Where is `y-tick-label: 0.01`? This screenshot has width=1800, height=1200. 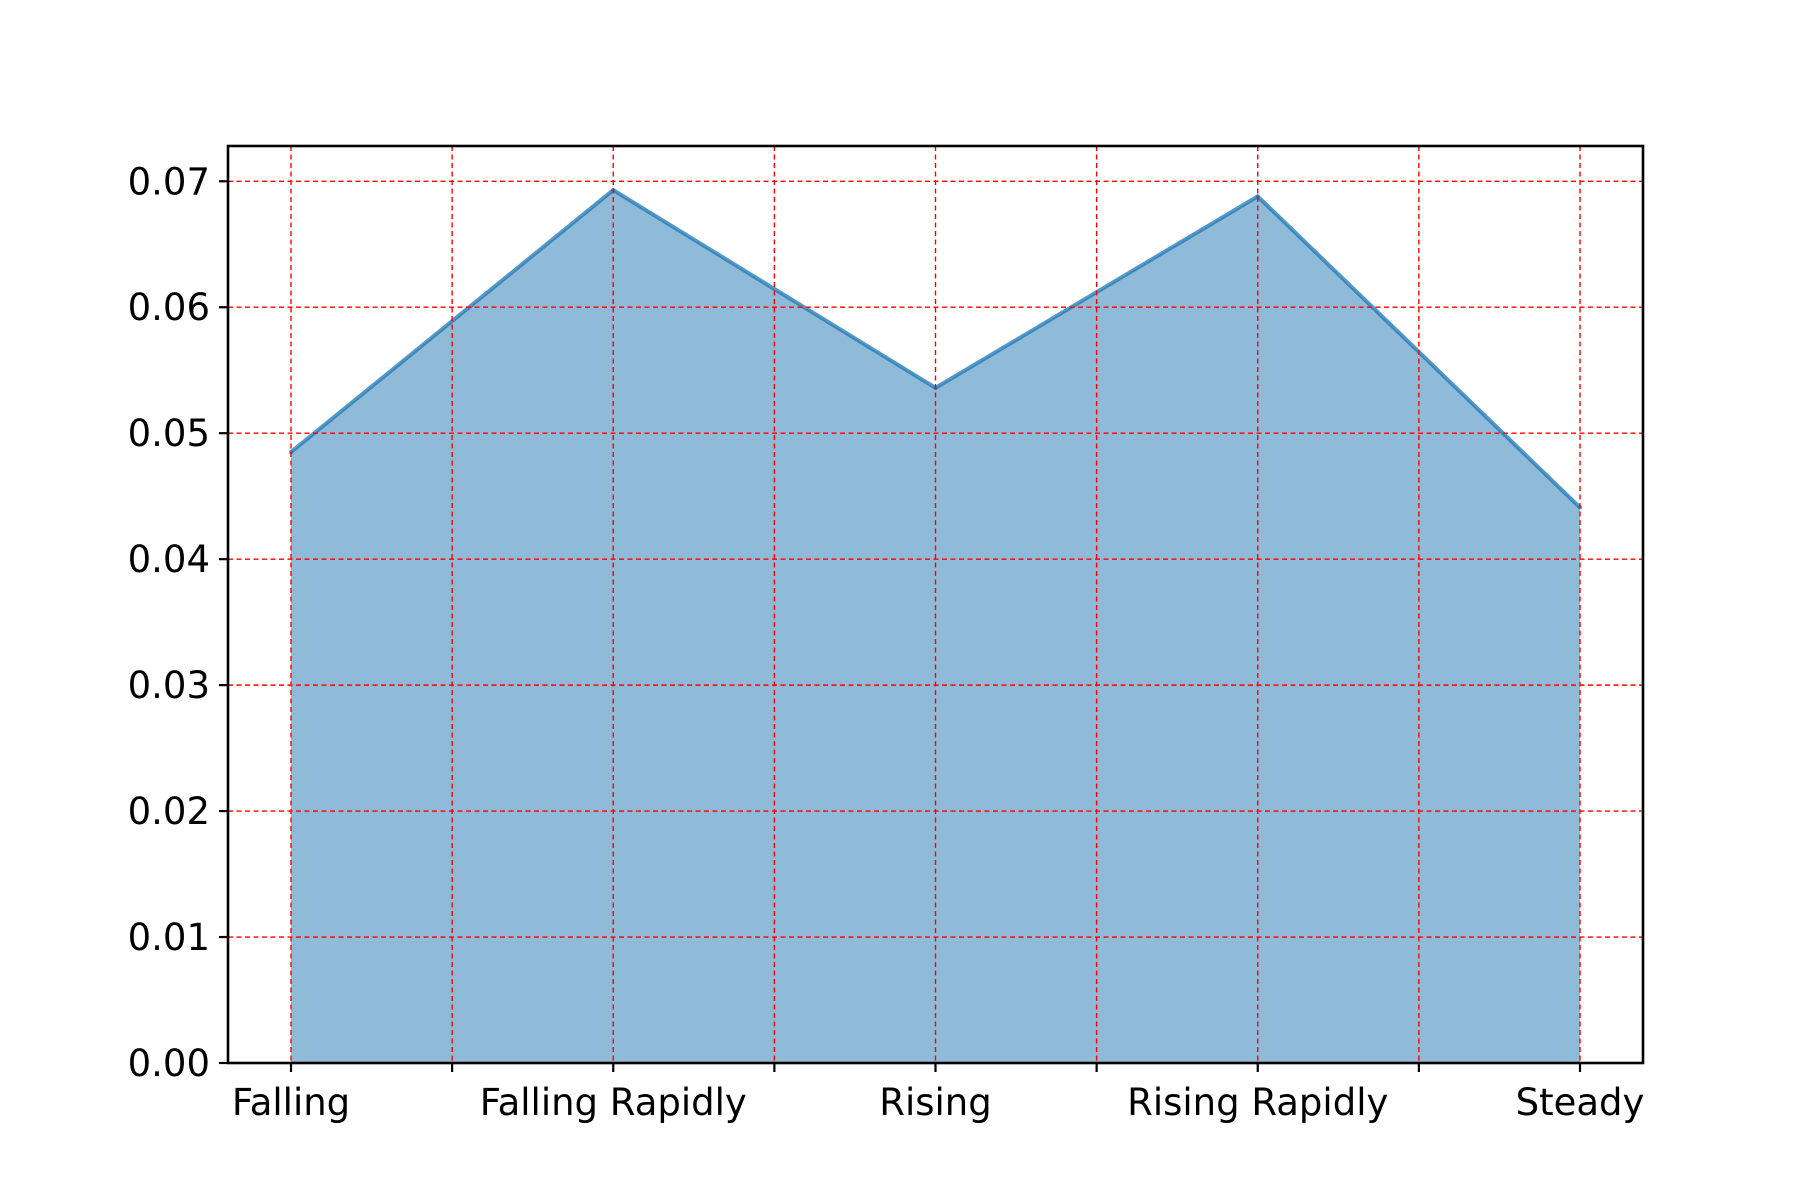 y-tick-label: 0.01 is located at coordinates (169, 937).